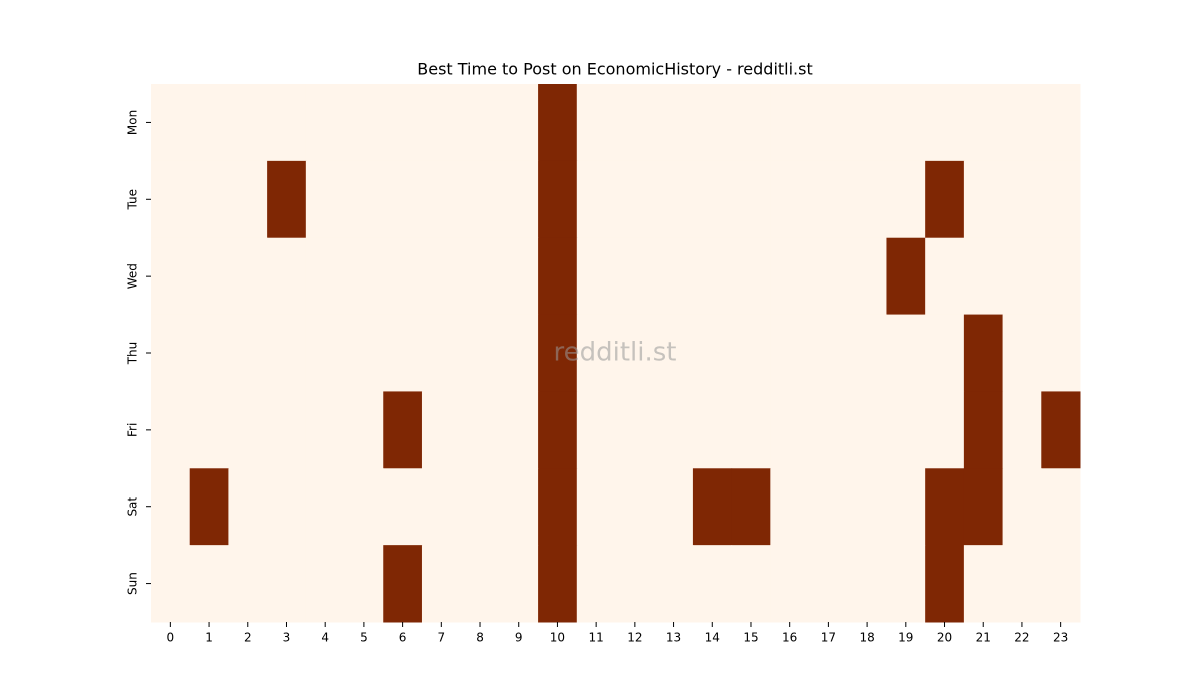  What do you see at coordinates (133, 583) in the screenshot?
I see `y-tick-label: Sun` at bounding box center [133, 583].